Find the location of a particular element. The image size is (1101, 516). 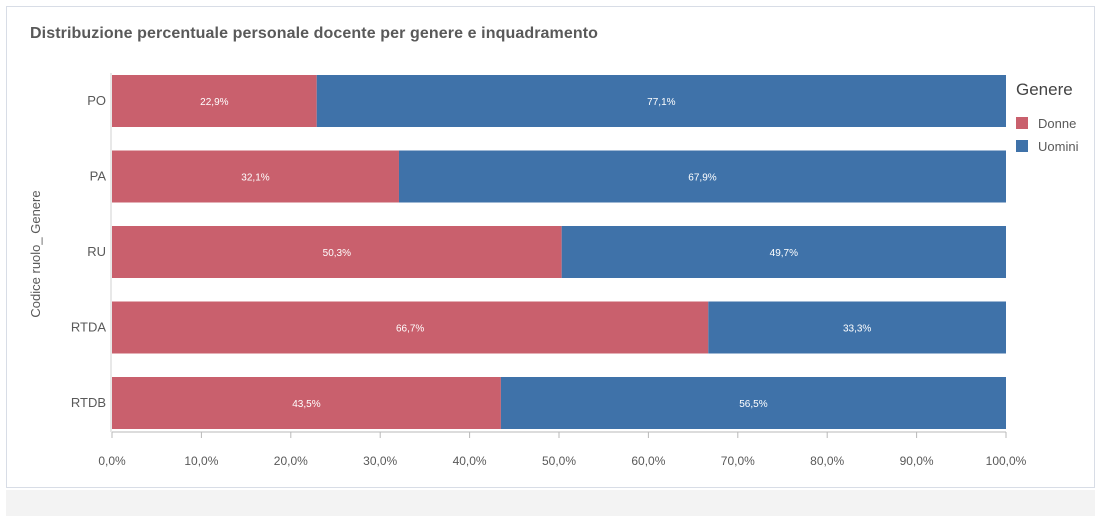

legend-label: Uomini is located at coordinates (1058, 146).